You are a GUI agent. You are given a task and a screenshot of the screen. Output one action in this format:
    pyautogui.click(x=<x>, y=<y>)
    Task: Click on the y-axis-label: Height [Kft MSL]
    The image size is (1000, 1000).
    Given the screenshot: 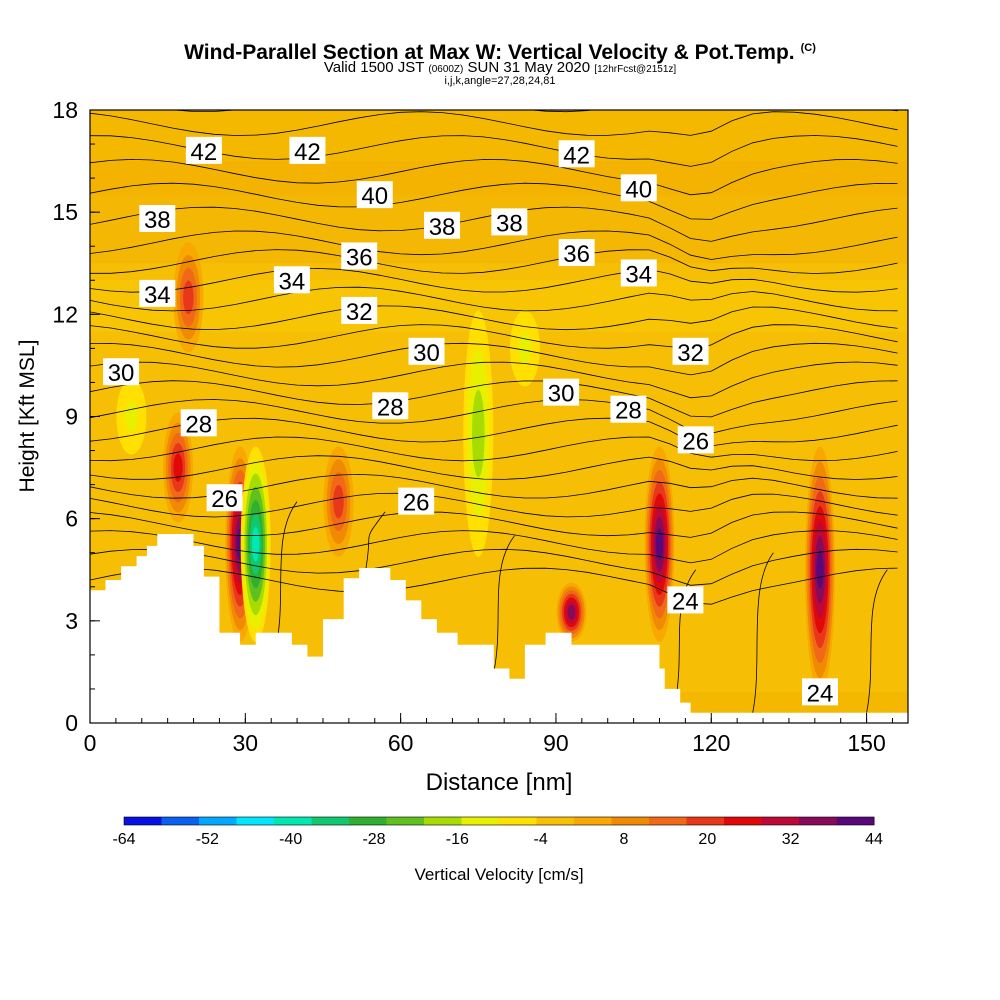 What is the action you would take?
    pyautogui.click(x=27, y=416)
    